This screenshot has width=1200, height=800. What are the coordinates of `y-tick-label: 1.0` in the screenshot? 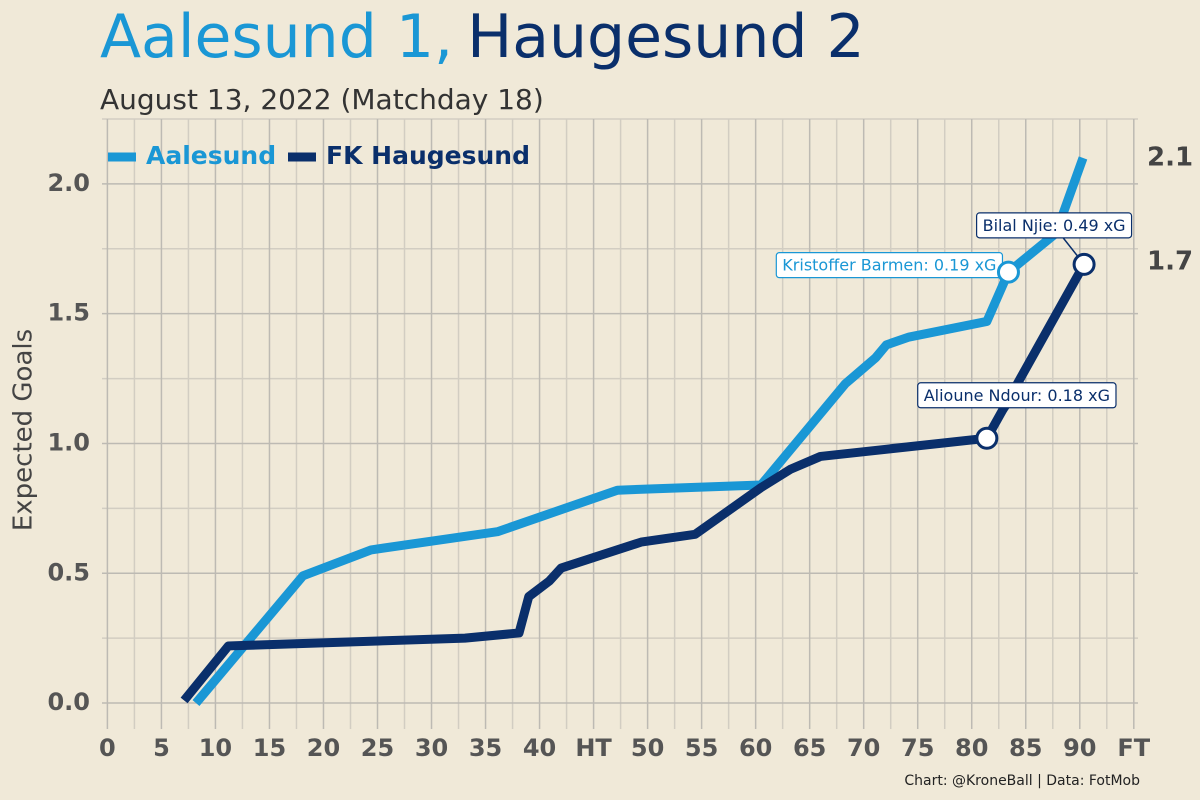 It's located at (68, 442).